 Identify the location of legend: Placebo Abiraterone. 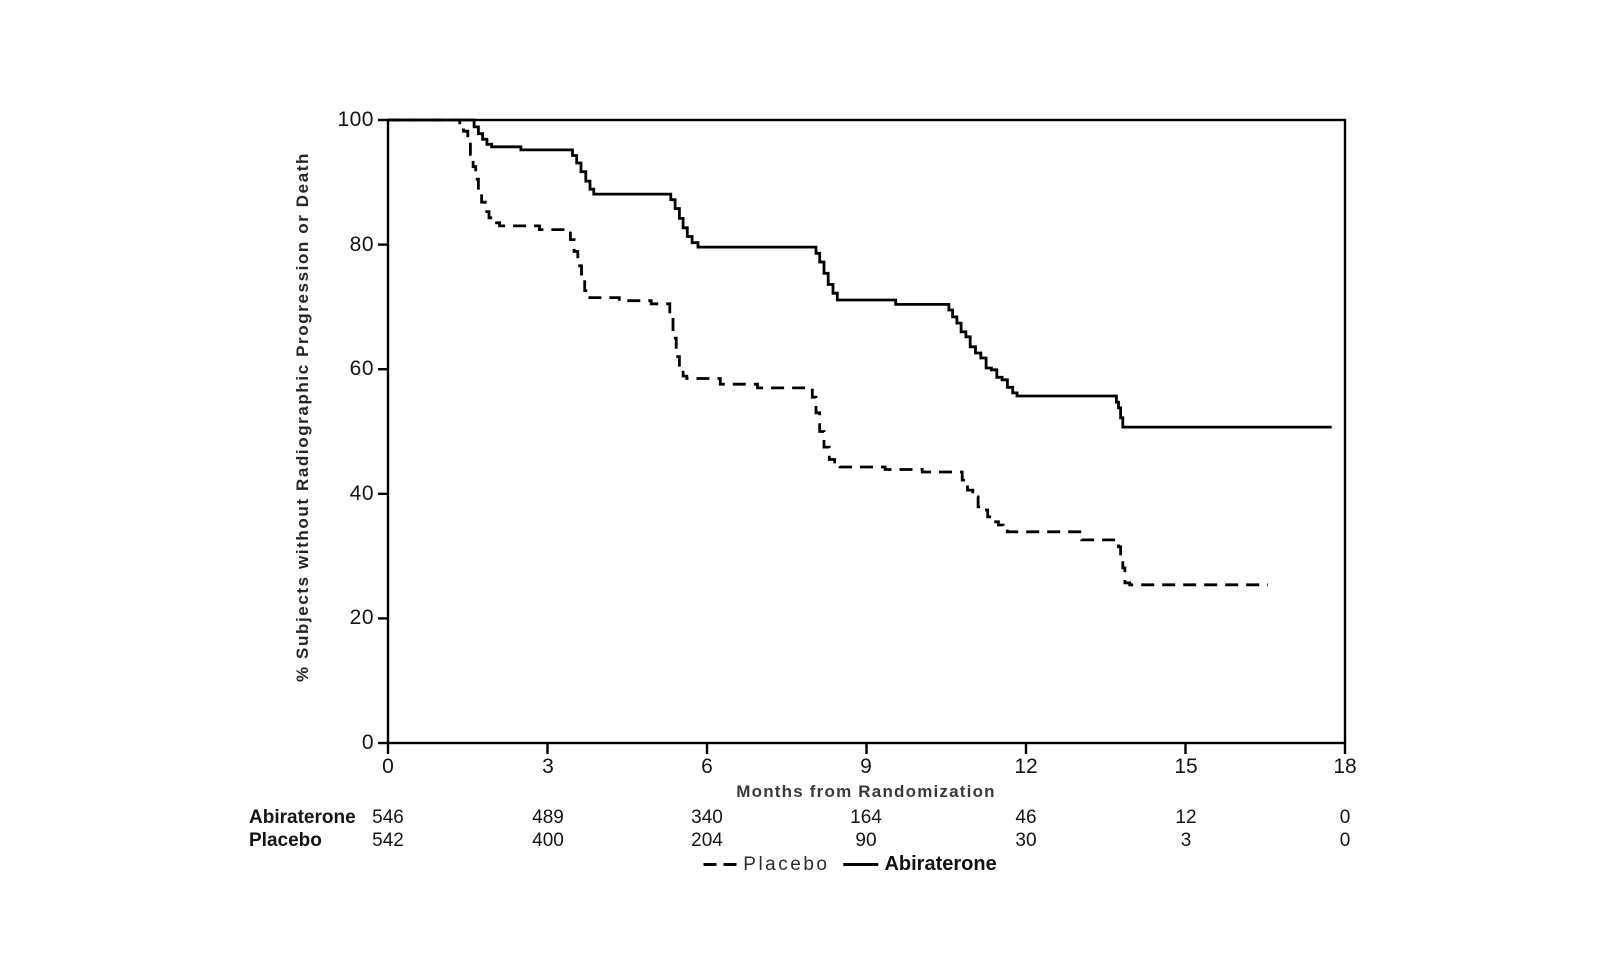
(850, 864).